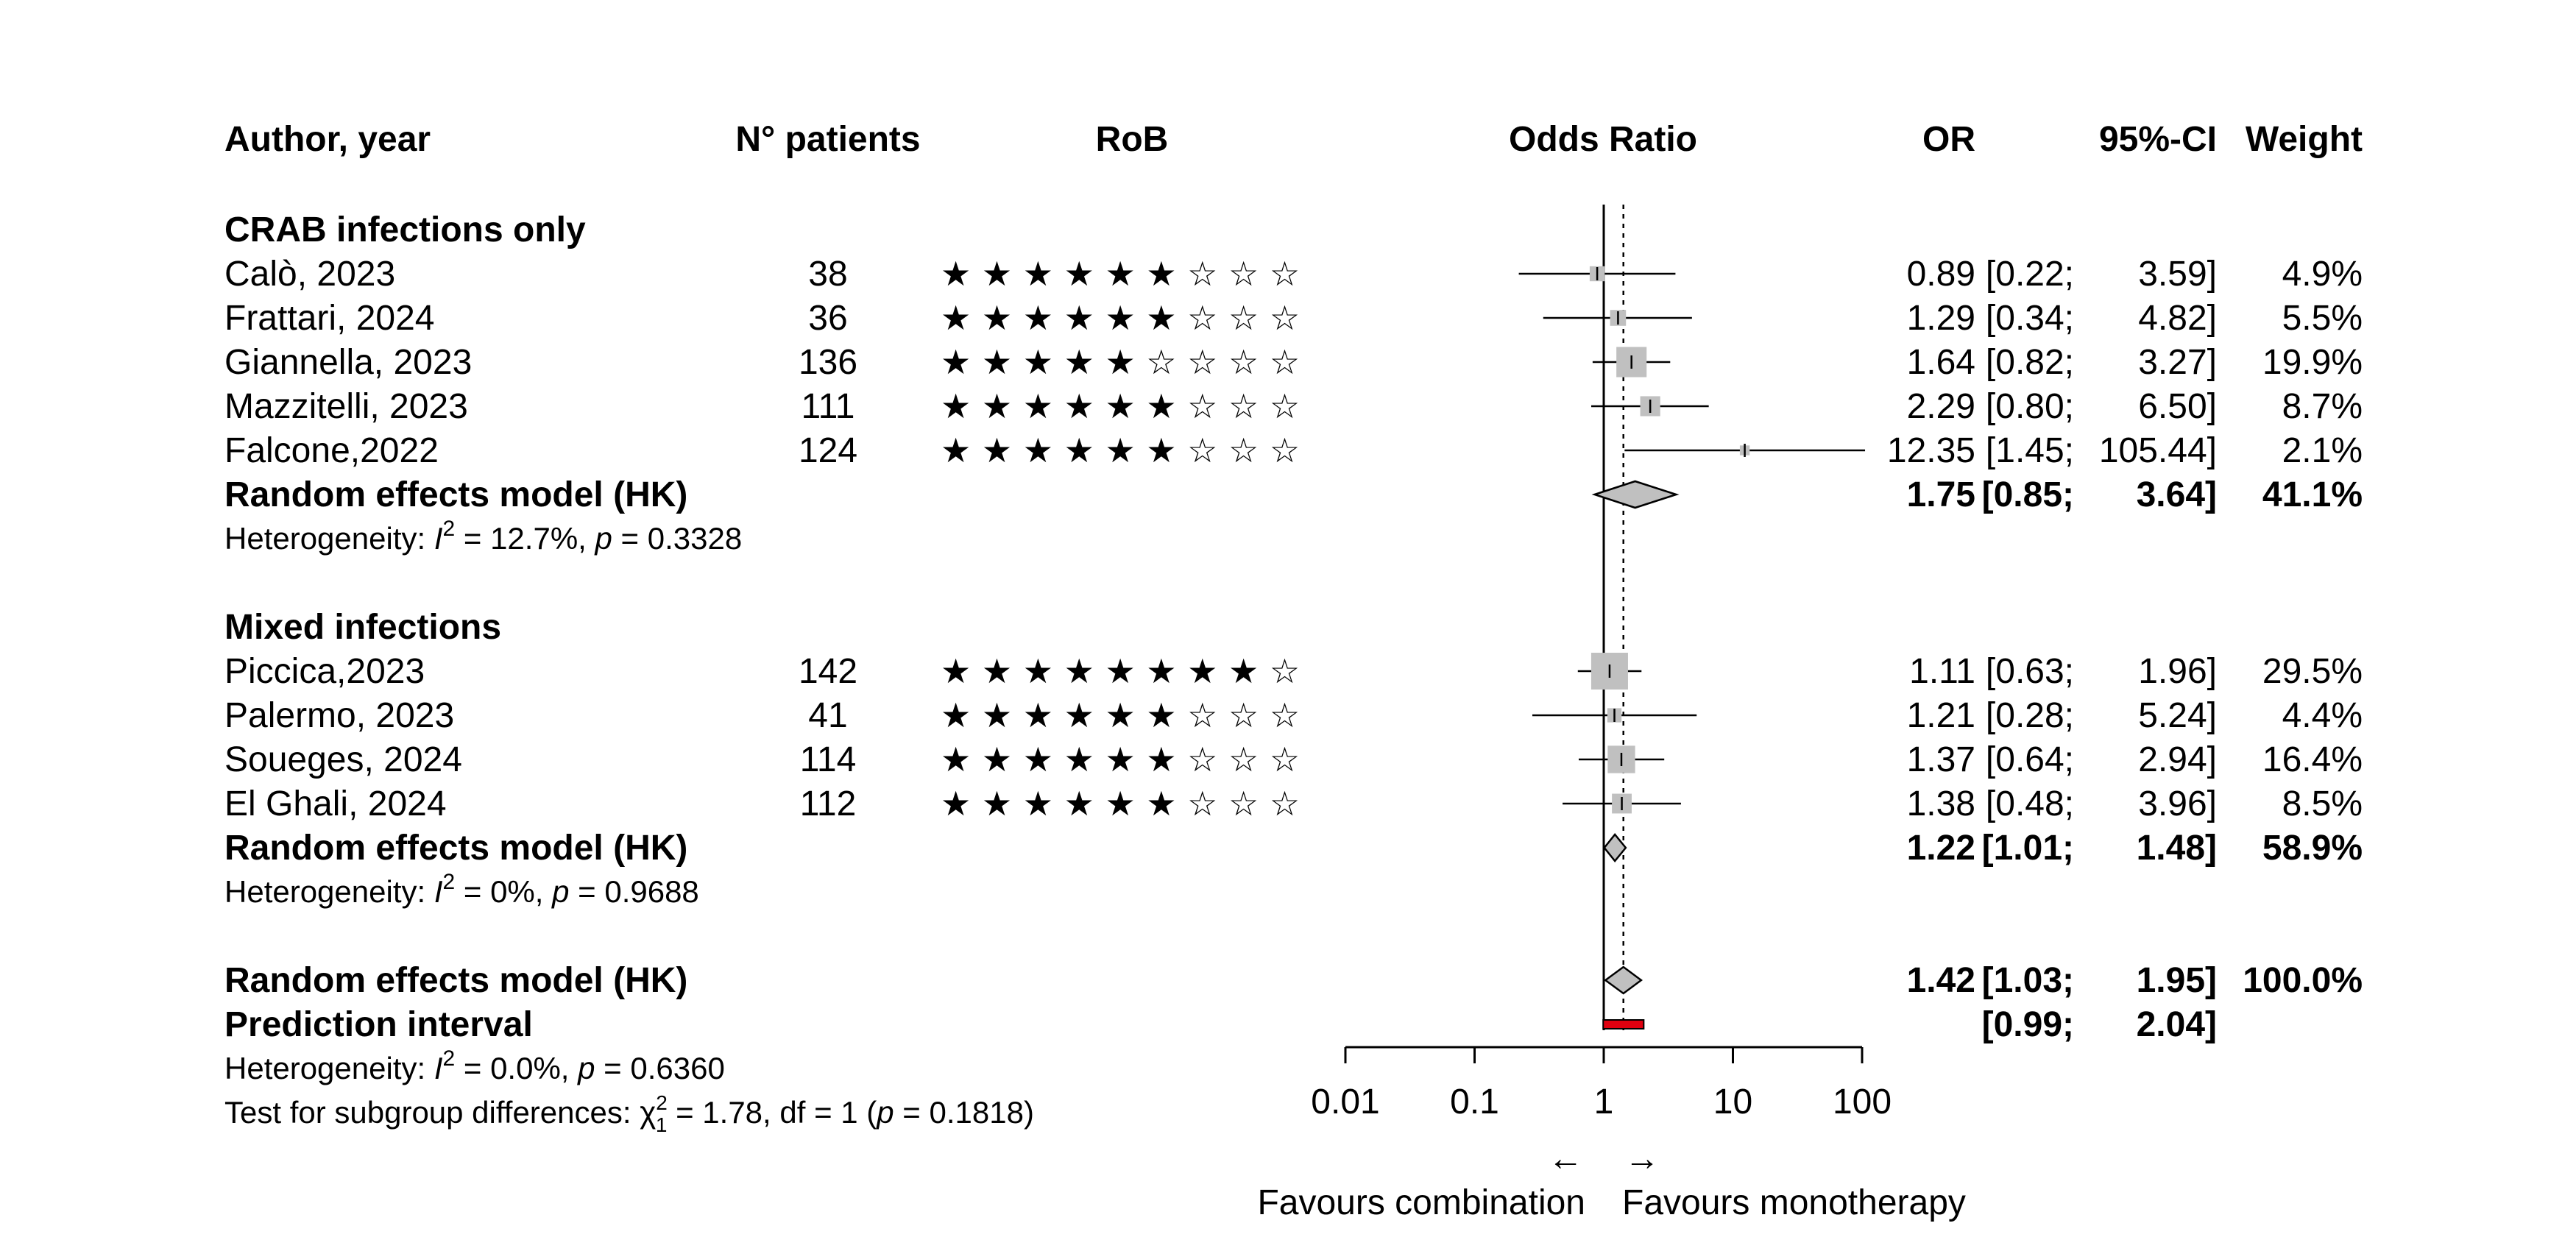 This screenshot has width=2576, height=1251. What do you see at coordinates (1565, 1158) in the screenshot?
I see `arrow-left-icon: ←` at bounding box center [1565, 1158].